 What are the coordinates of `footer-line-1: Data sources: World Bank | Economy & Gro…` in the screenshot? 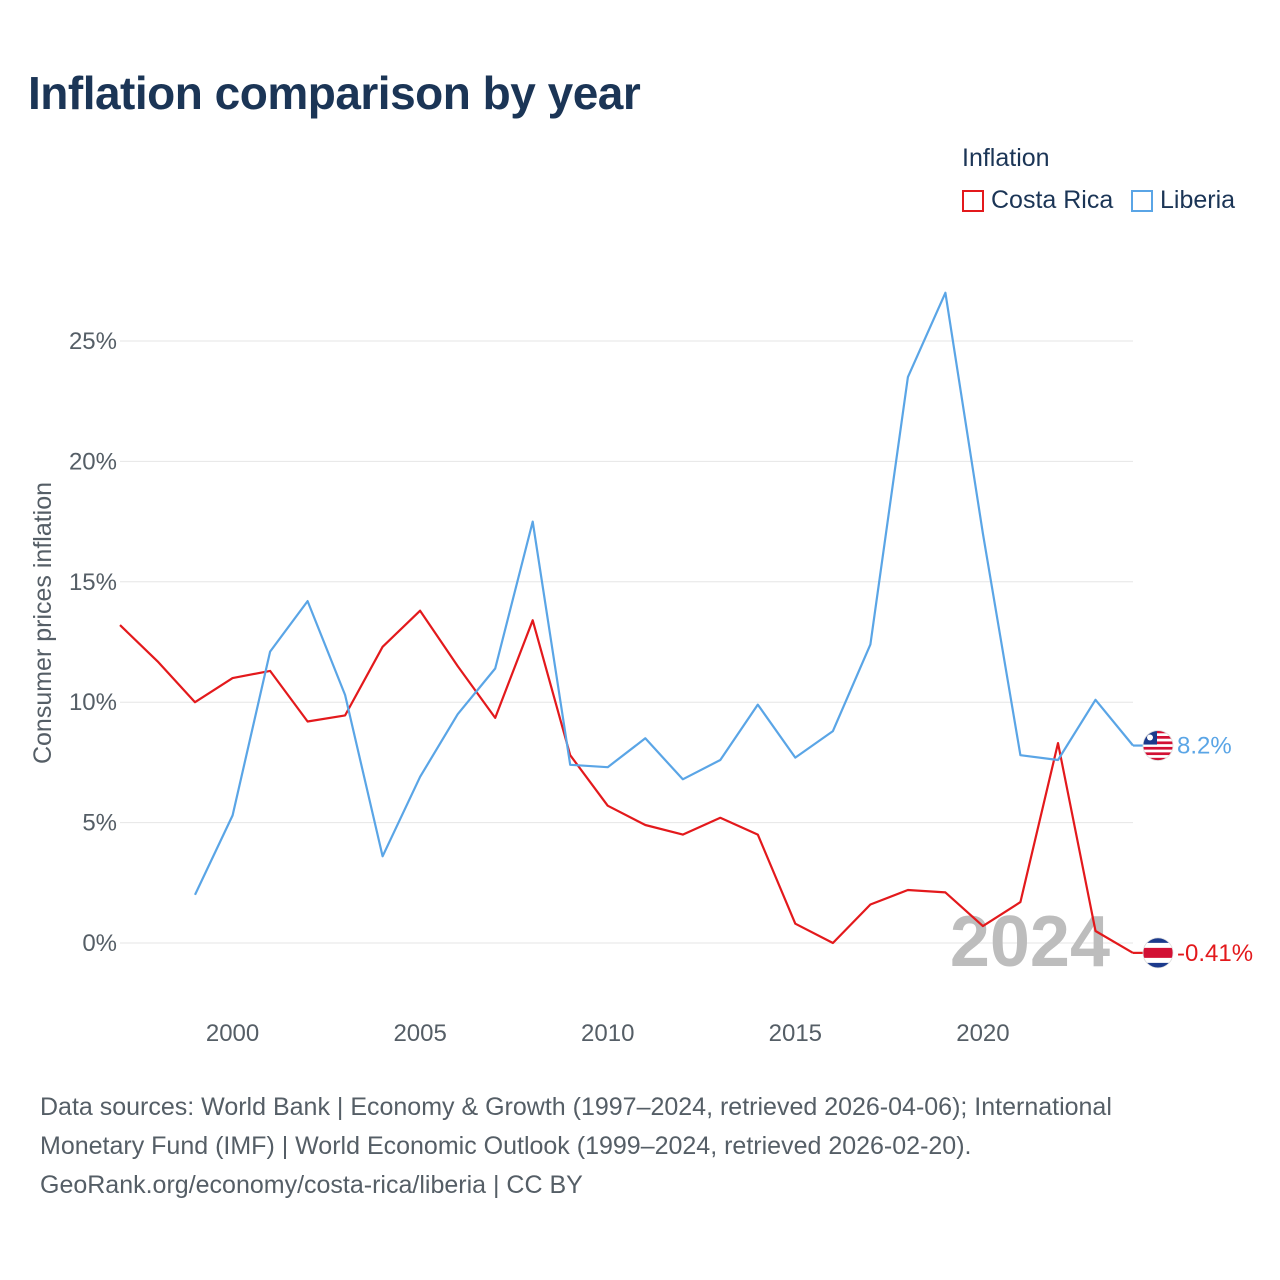 It's located at (576, 1107).